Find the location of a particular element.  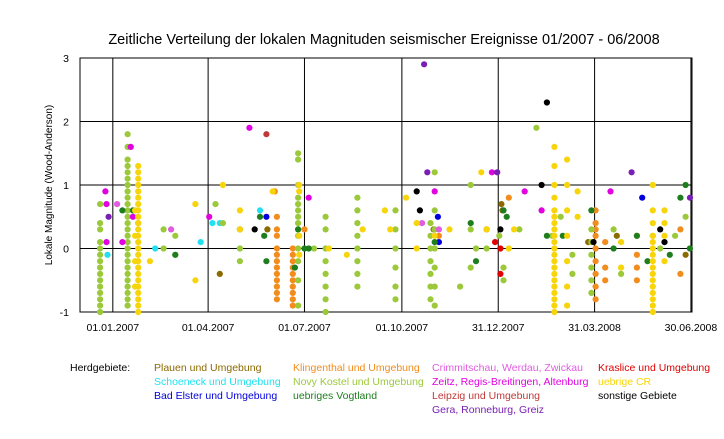

legend-item: Crimmitschau, Werdau, Zwickau is located at coordinates (507, 368).